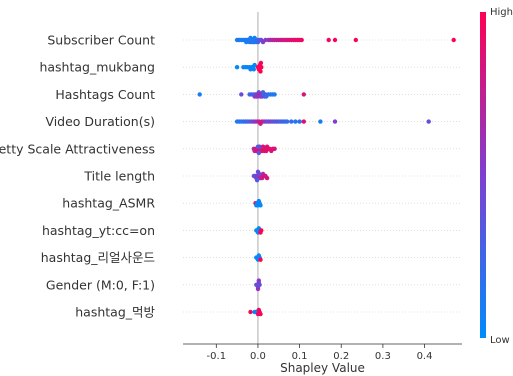 The height and width of the screenshot is (376, 513). What do you see at coordinates (322, 368) in the screenshot?
I see `x-axis-title: Shapley Value` at bounding box center [322, 368].